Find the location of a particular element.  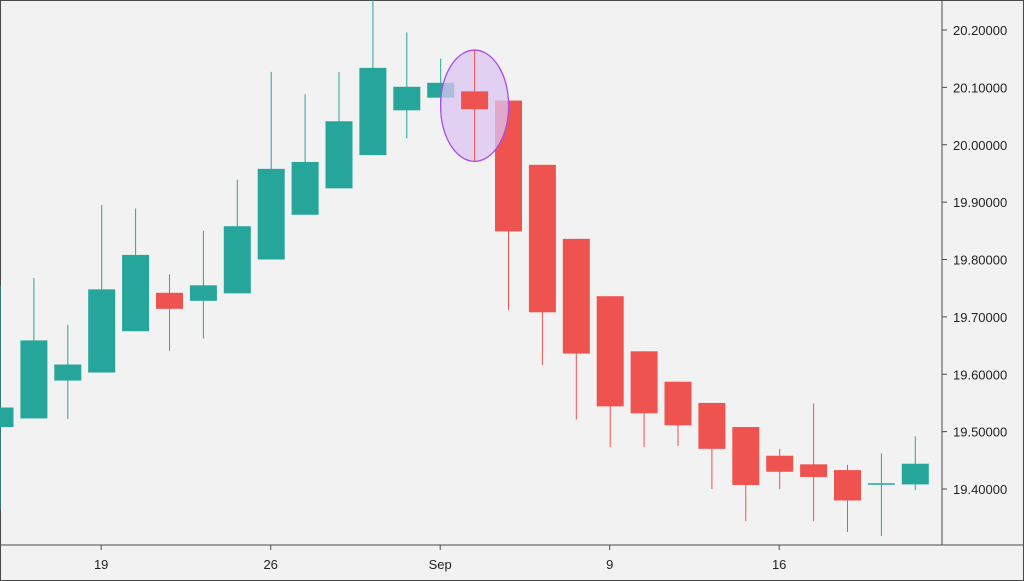

time-tick-label: 9 is located at coordinates (609, 564).